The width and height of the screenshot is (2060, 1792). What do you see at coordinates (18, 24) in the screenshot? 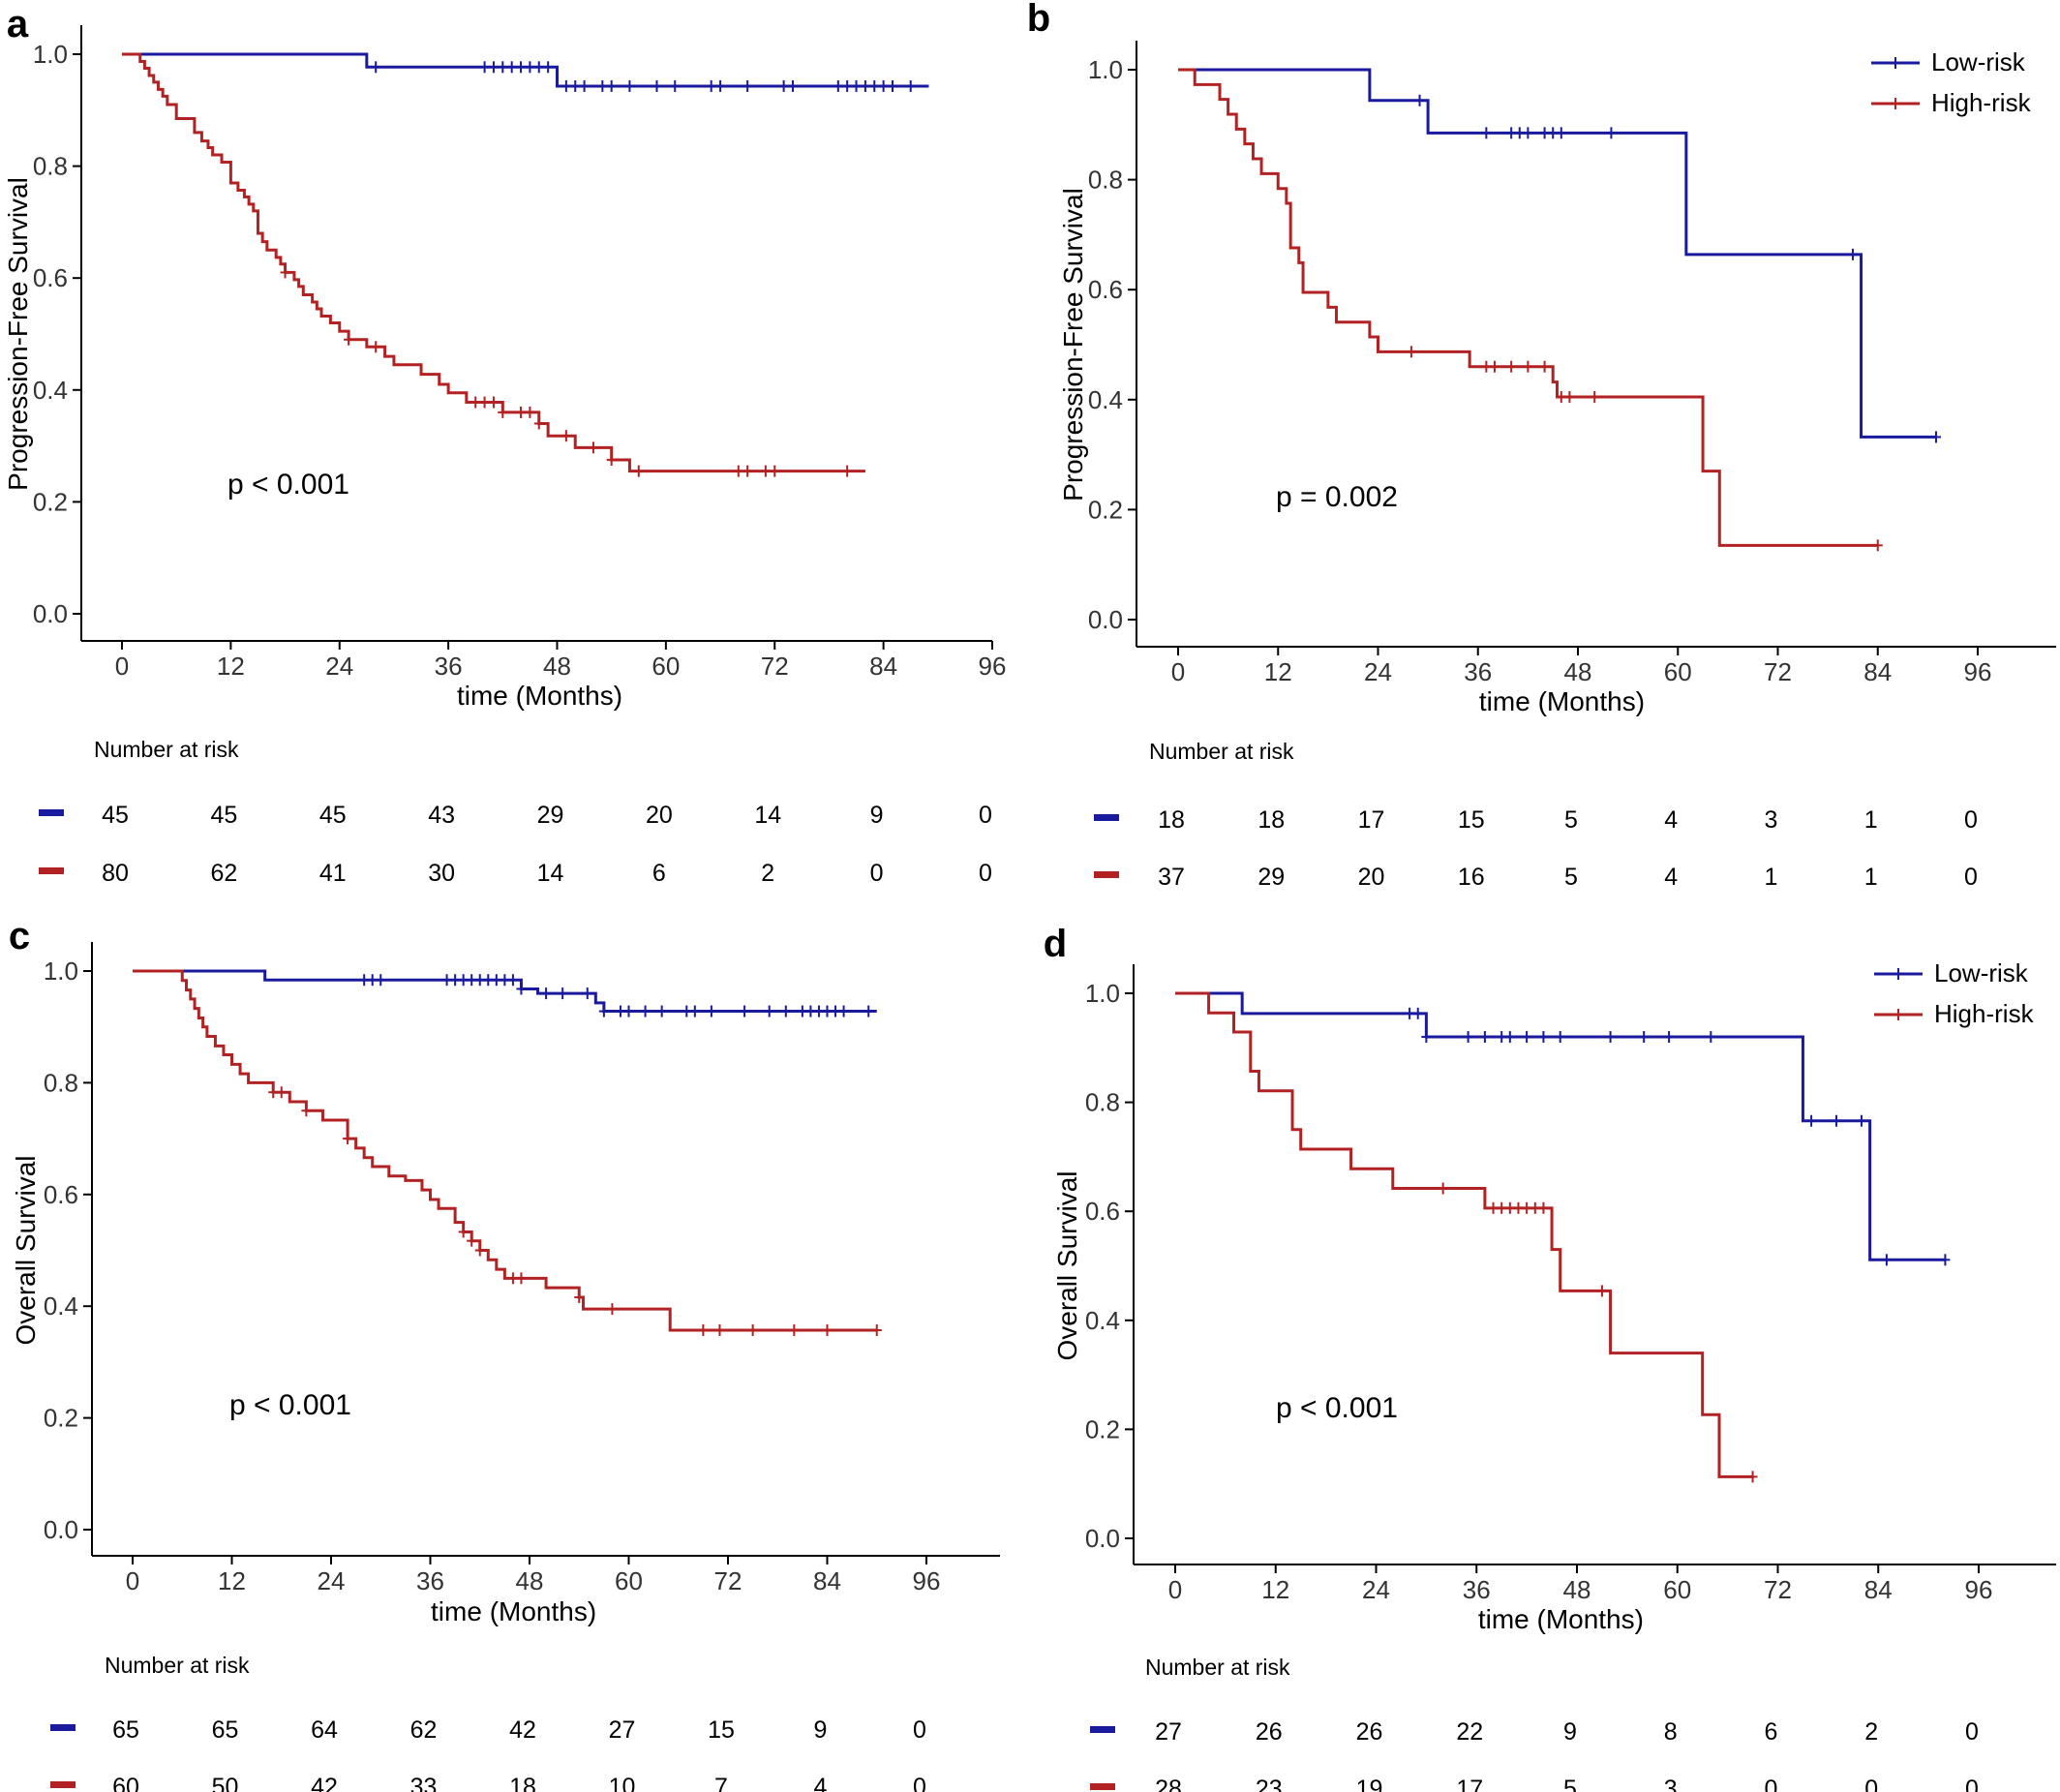
I see `panel-label: a` at bounding box center [18, 24].